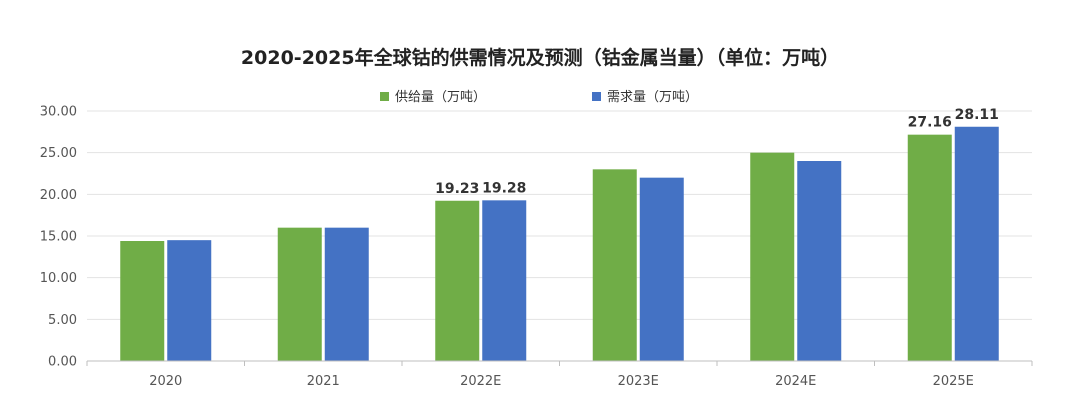 This screenshot has height=411, width=1080. What do you see at coordinates (930, 123) in the screenshot?
I see `data-label: 27.16` at bounding box center [930, 123].